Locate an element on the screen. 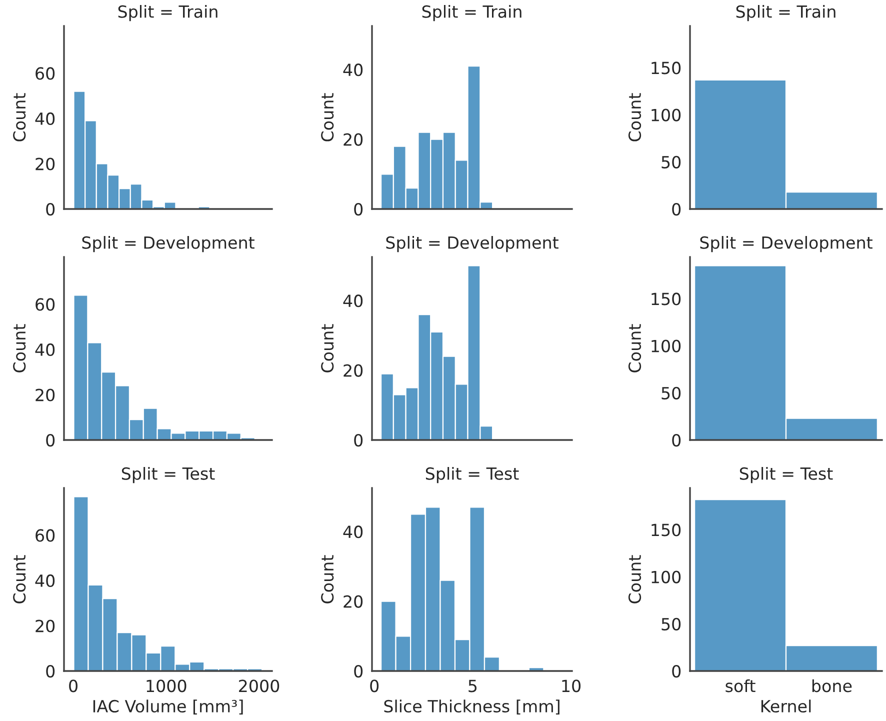 This screenshot has width=886, height=721. x-axis-title: Kernel is located at coordinates (786, 706).